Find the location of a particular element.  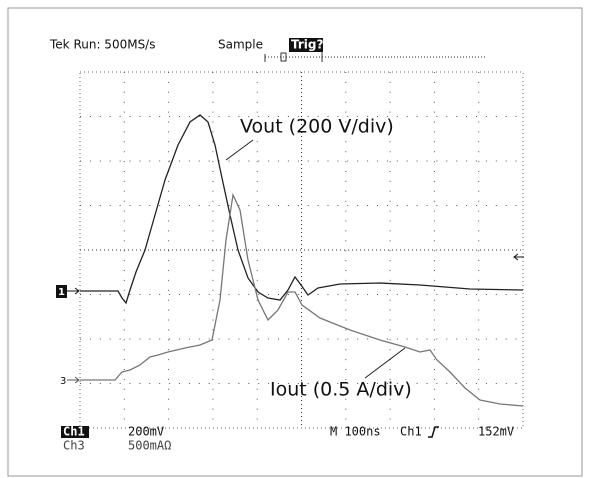

iout-label: Iout (0.5 A/div) is located at coordinates (341, 390).